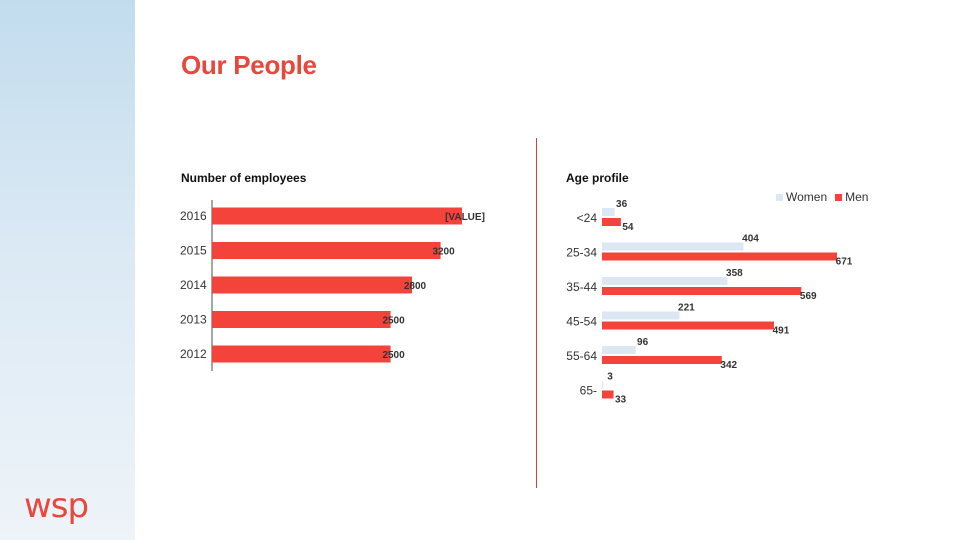  Describe the element at coordinates (643, 342) in the screenshot. I see `value-label-women-55-64: 96` at that location.